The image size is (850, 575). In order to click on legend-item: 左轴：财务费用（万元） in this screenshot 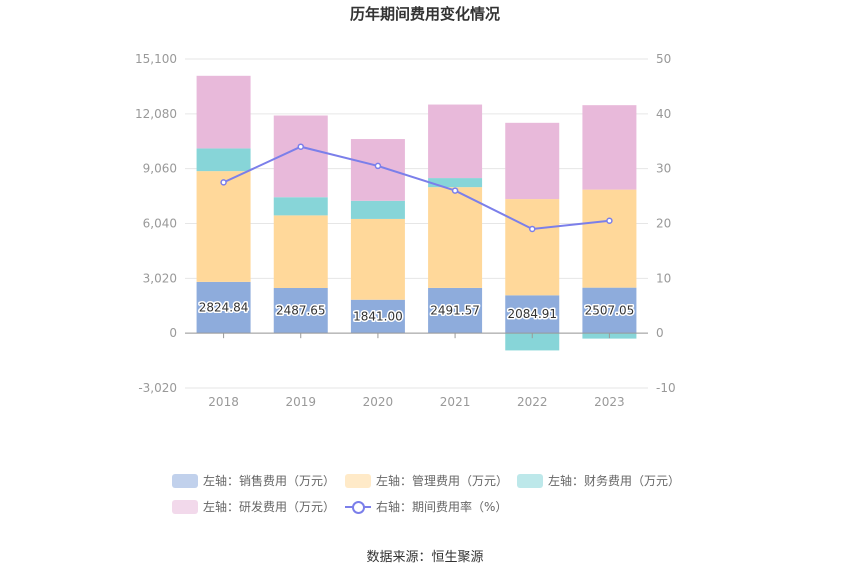, I will do `click(598, 480)`.